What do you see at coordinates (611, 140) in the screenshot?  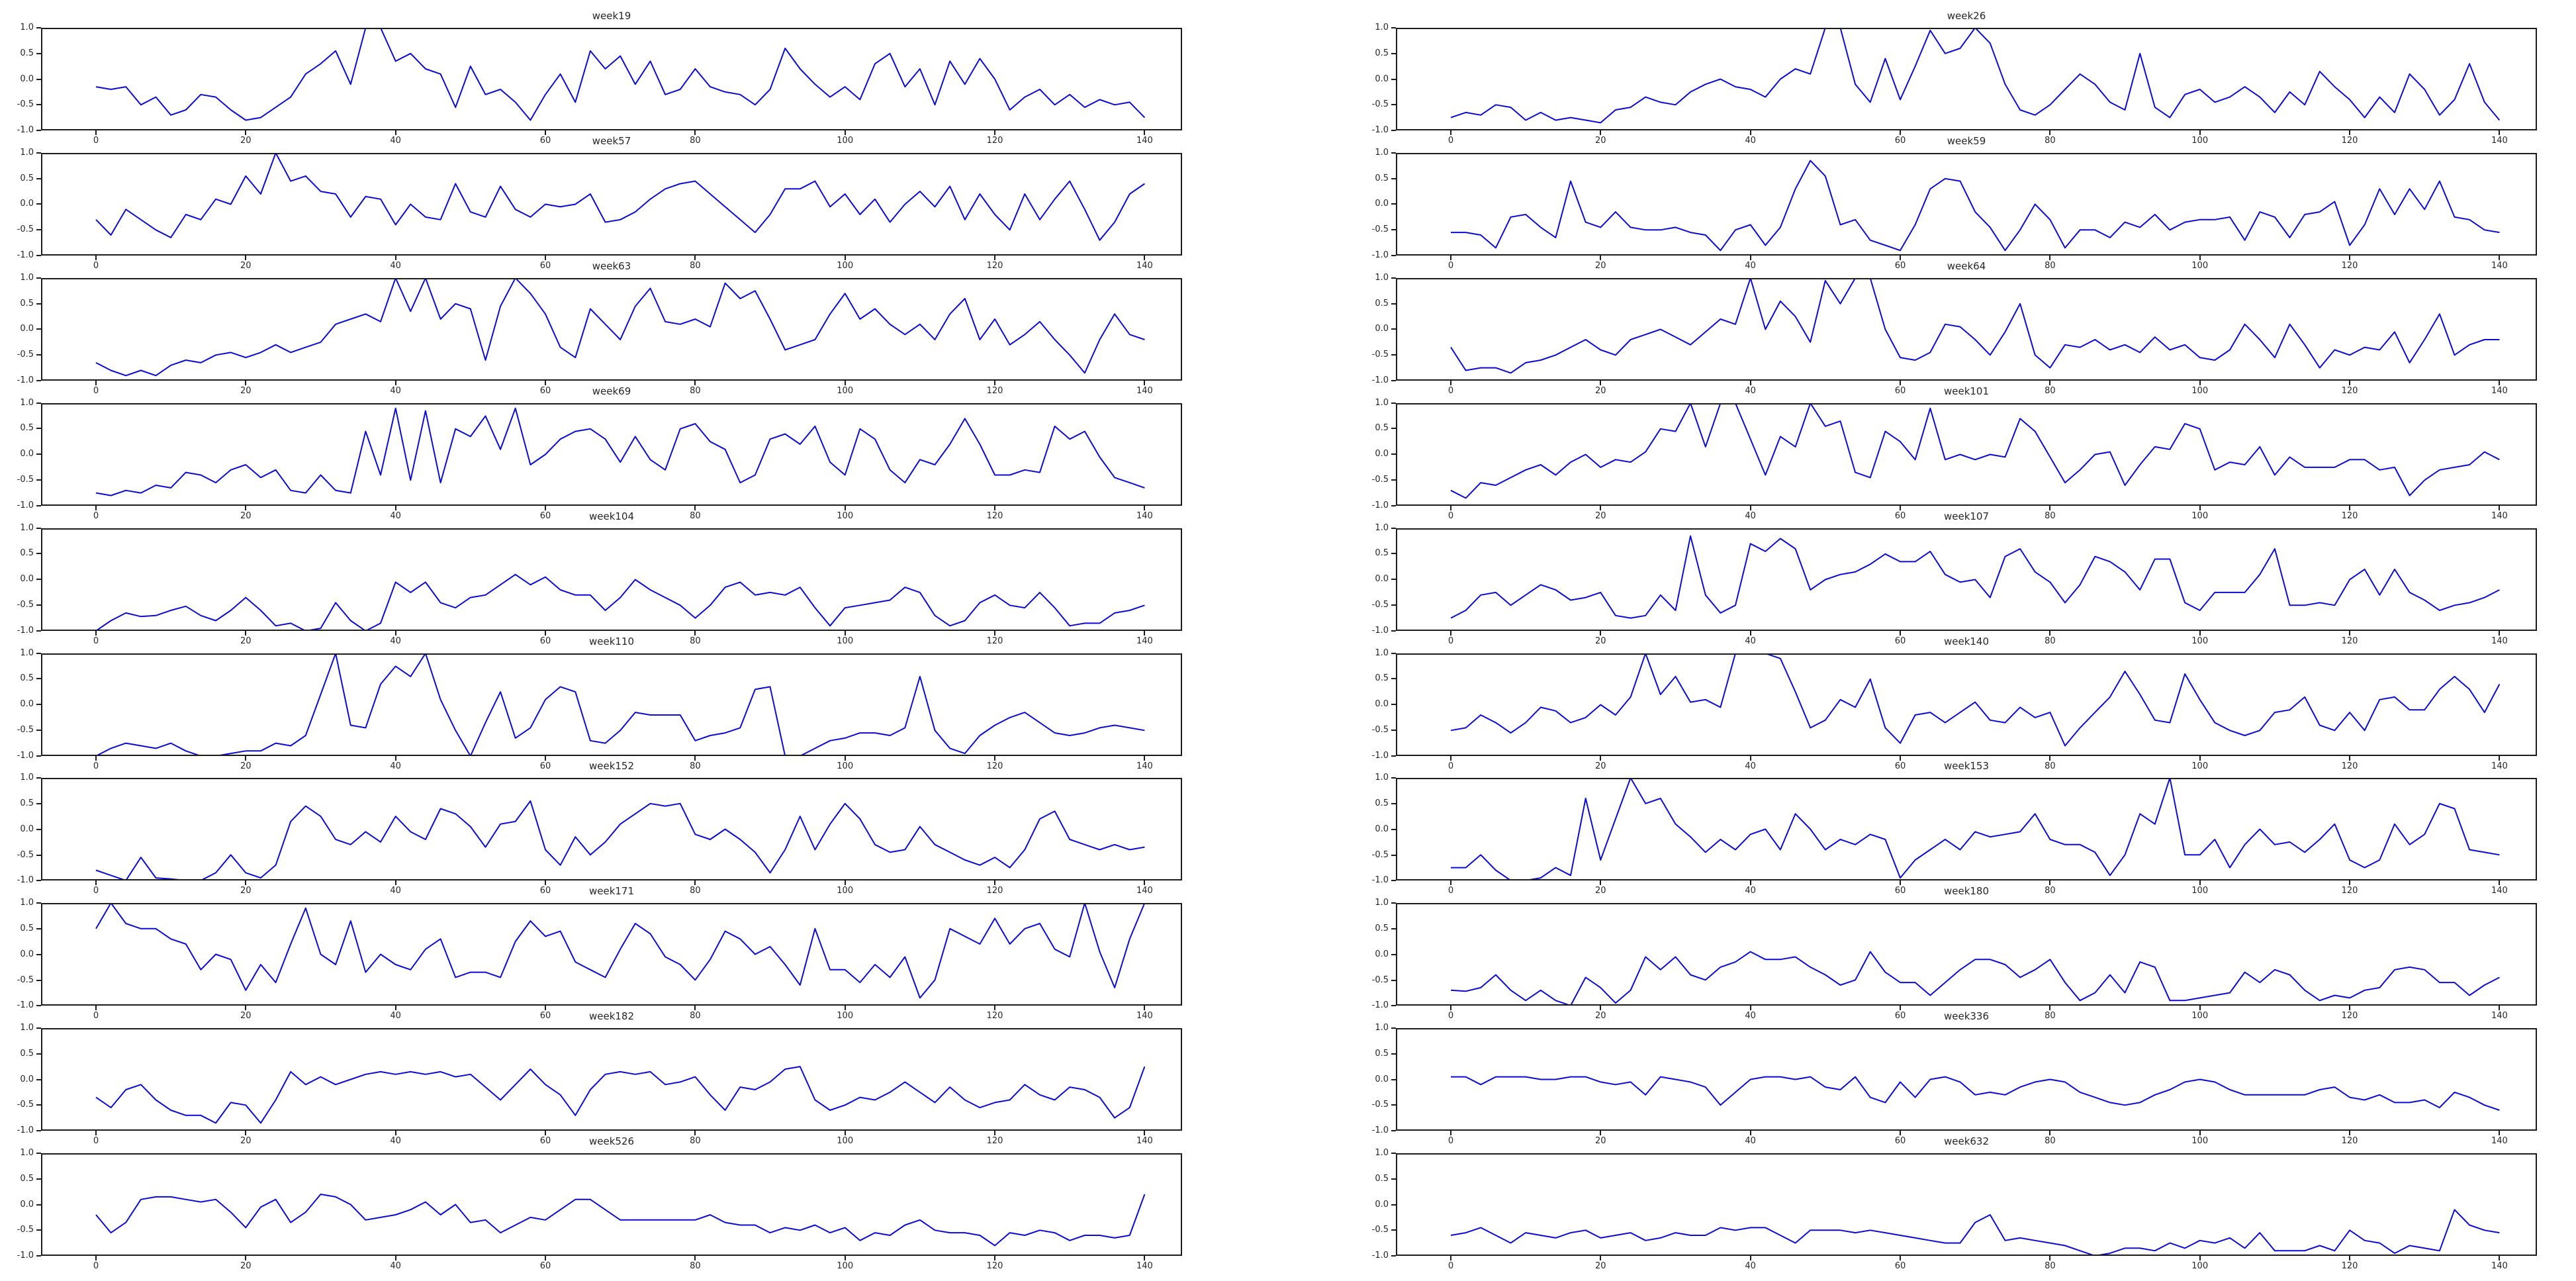 I see `chart-title: week57` at bounding box center [611, 140].